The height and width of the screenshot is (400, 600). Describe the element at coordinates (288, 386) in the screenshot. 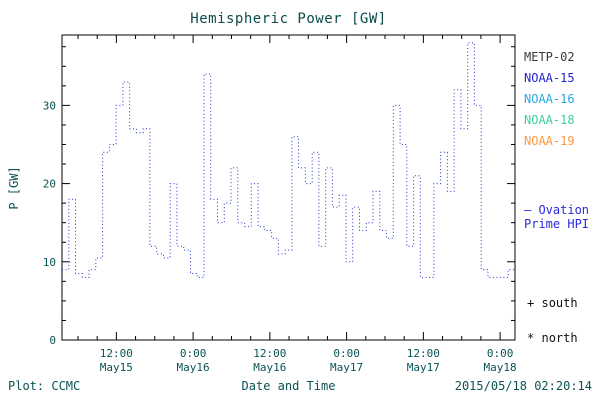

I see `x-axis-label: Date and Time` at that location.